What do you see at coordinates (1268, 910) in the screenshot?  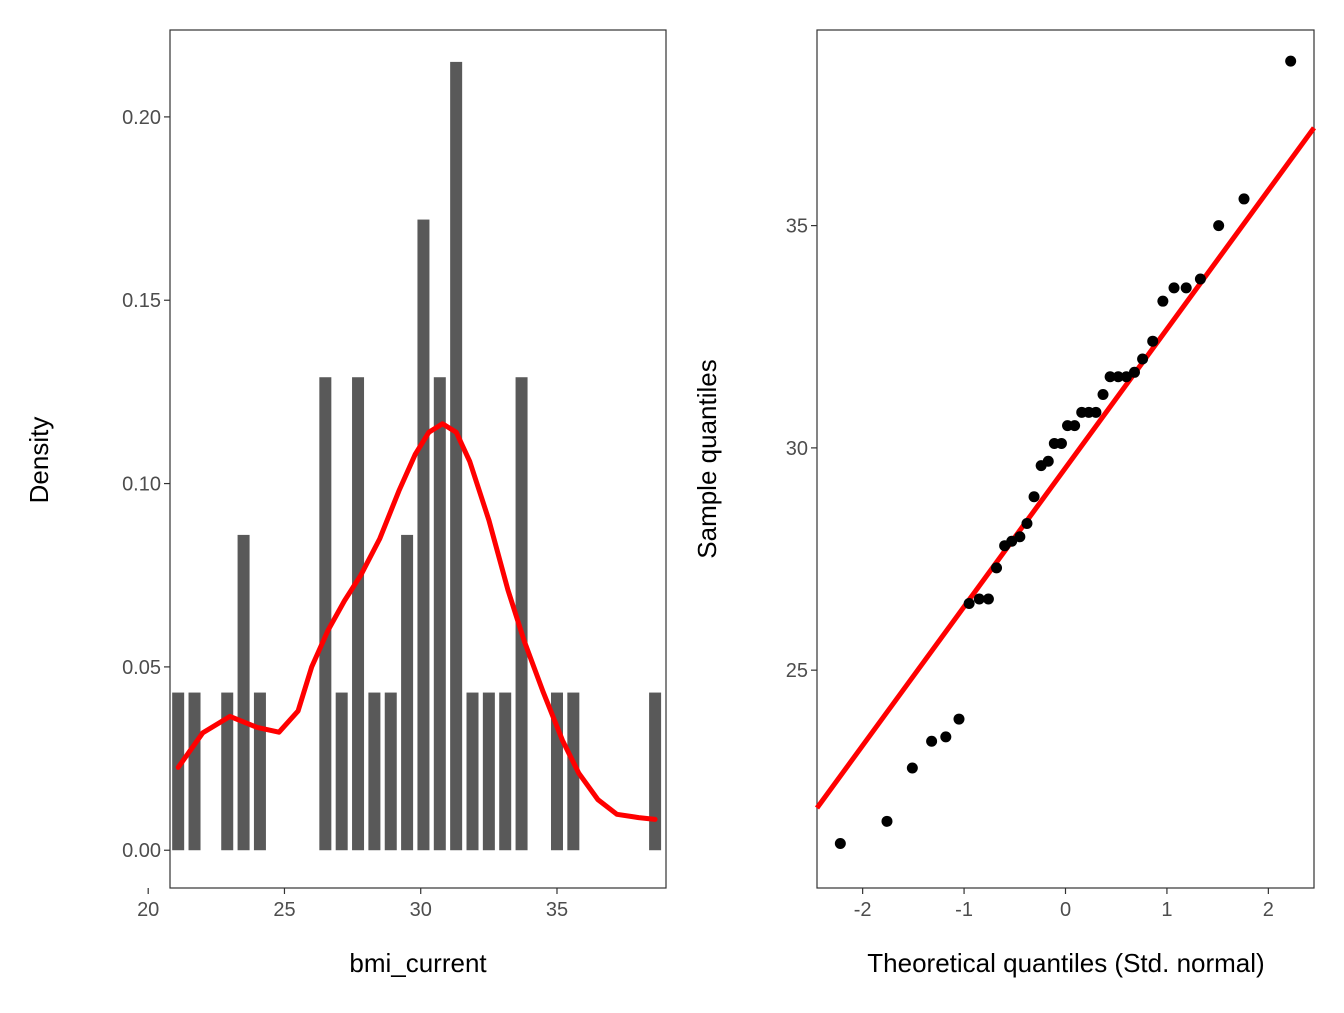 I see `qq-x-tick-label: 2` at bounding box center [1268, 910].